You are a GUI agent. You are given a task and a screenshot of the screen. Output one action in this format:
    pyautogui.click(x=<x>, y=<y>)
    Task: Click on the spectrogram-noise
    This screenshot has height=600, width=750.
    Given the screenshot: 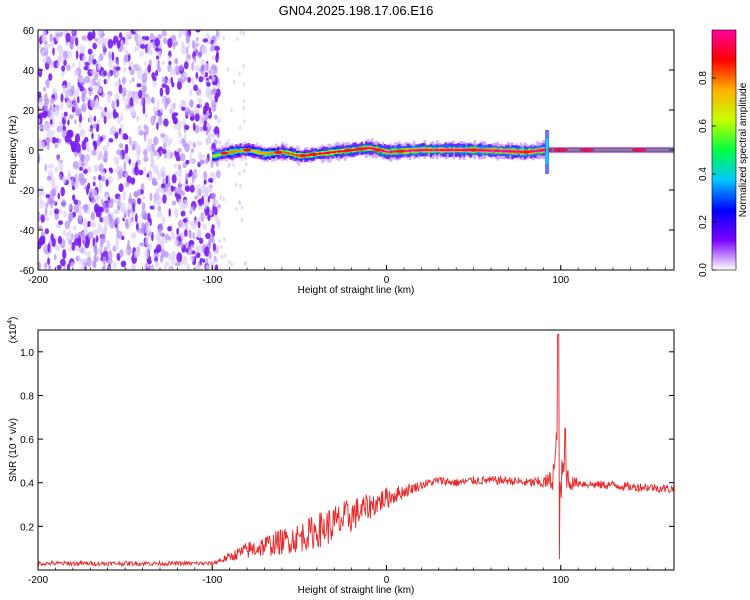 What is the action you would take?
    pyautogui.click(x=143, y=150)
    